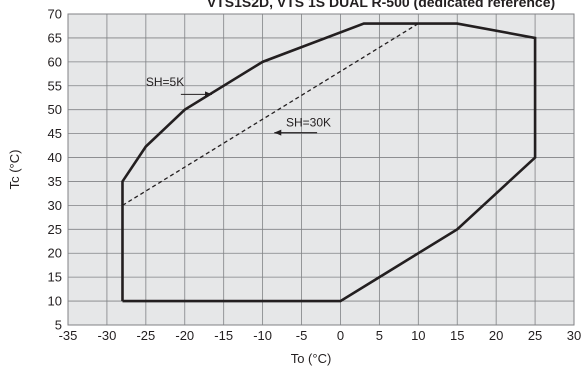 The width and height of the screenshot is (584, 367). I want to click on x-tick-label: 20, so click(496, 335).